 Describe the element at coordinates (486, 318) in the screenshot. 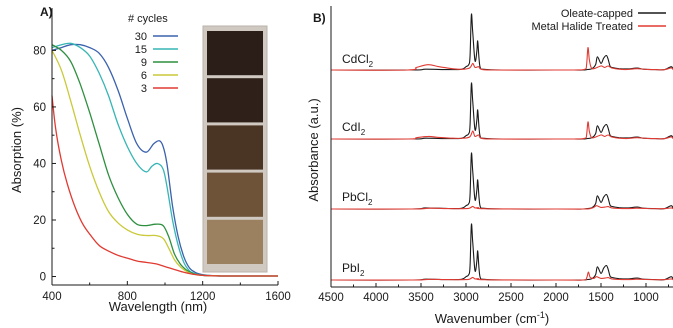

I see `panel-b-xlabel-main: Wavenumber (cm` at that location.